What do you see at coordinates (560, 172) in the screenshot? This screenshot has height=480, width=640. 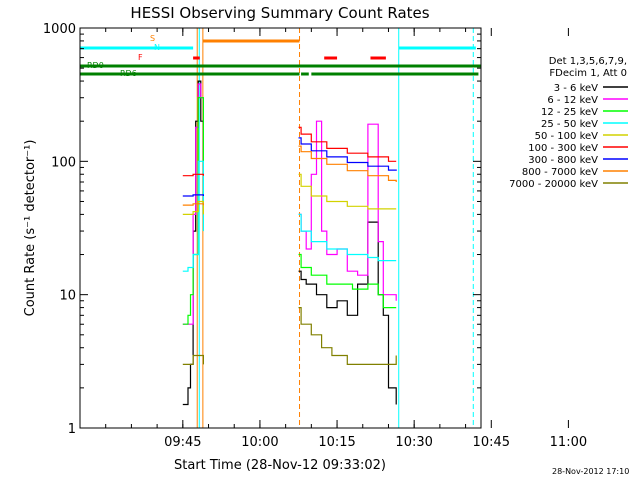 I see `legend-label-7: 800 - 7000 keV` at bounding box center [560, 172].